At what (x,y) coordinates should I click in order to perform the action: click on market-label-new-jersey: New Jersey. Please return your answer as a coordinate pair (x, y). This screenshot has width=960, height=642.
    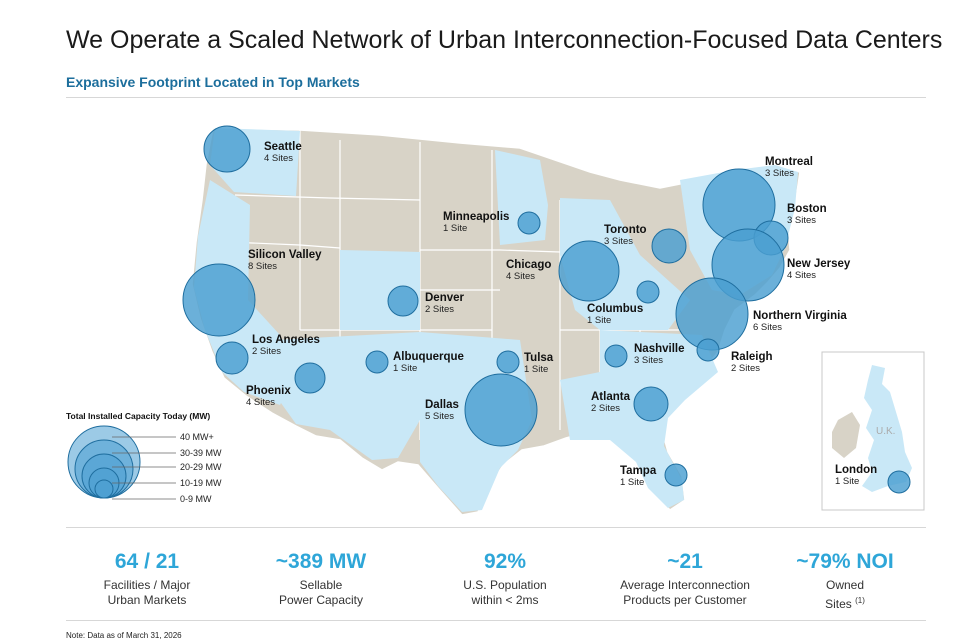
    Looking at the image, I should click on (819, 264).